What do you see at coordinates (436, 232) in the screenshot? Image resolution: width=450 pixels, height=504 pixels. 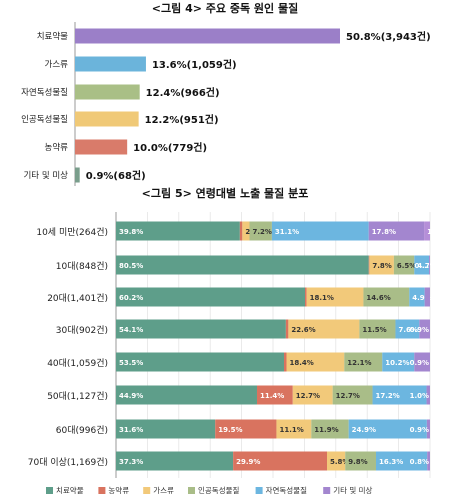 I see `chart2-data-label: 1.9%` at bounding box center [436, 232].